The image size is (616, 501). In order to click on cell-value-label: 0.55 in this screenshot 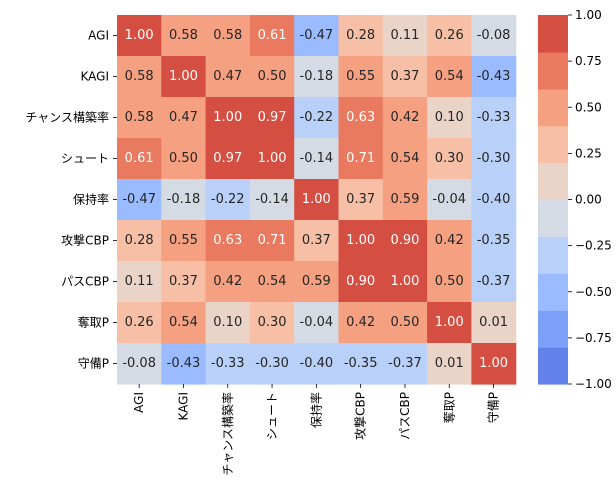, I will do `click(360, 76)`.